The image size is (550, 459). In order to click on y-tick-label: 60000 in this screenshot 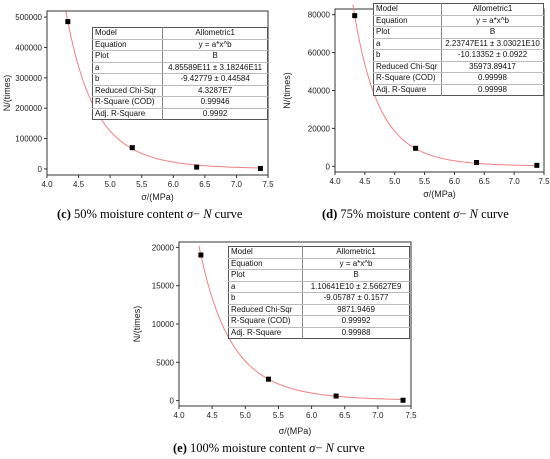, I will do `click(319, 53)`.